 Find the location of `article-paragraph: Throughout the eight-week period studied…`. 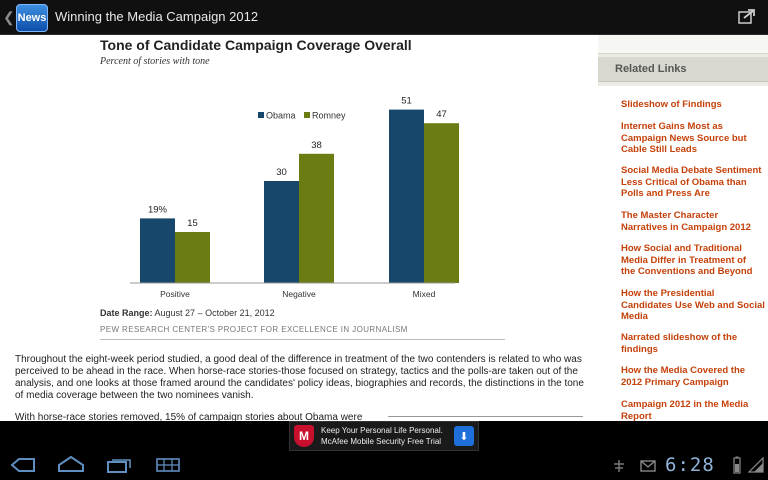

article-paragraph: Throughout the eight-week period studied… is located at coordinates (299, 377).